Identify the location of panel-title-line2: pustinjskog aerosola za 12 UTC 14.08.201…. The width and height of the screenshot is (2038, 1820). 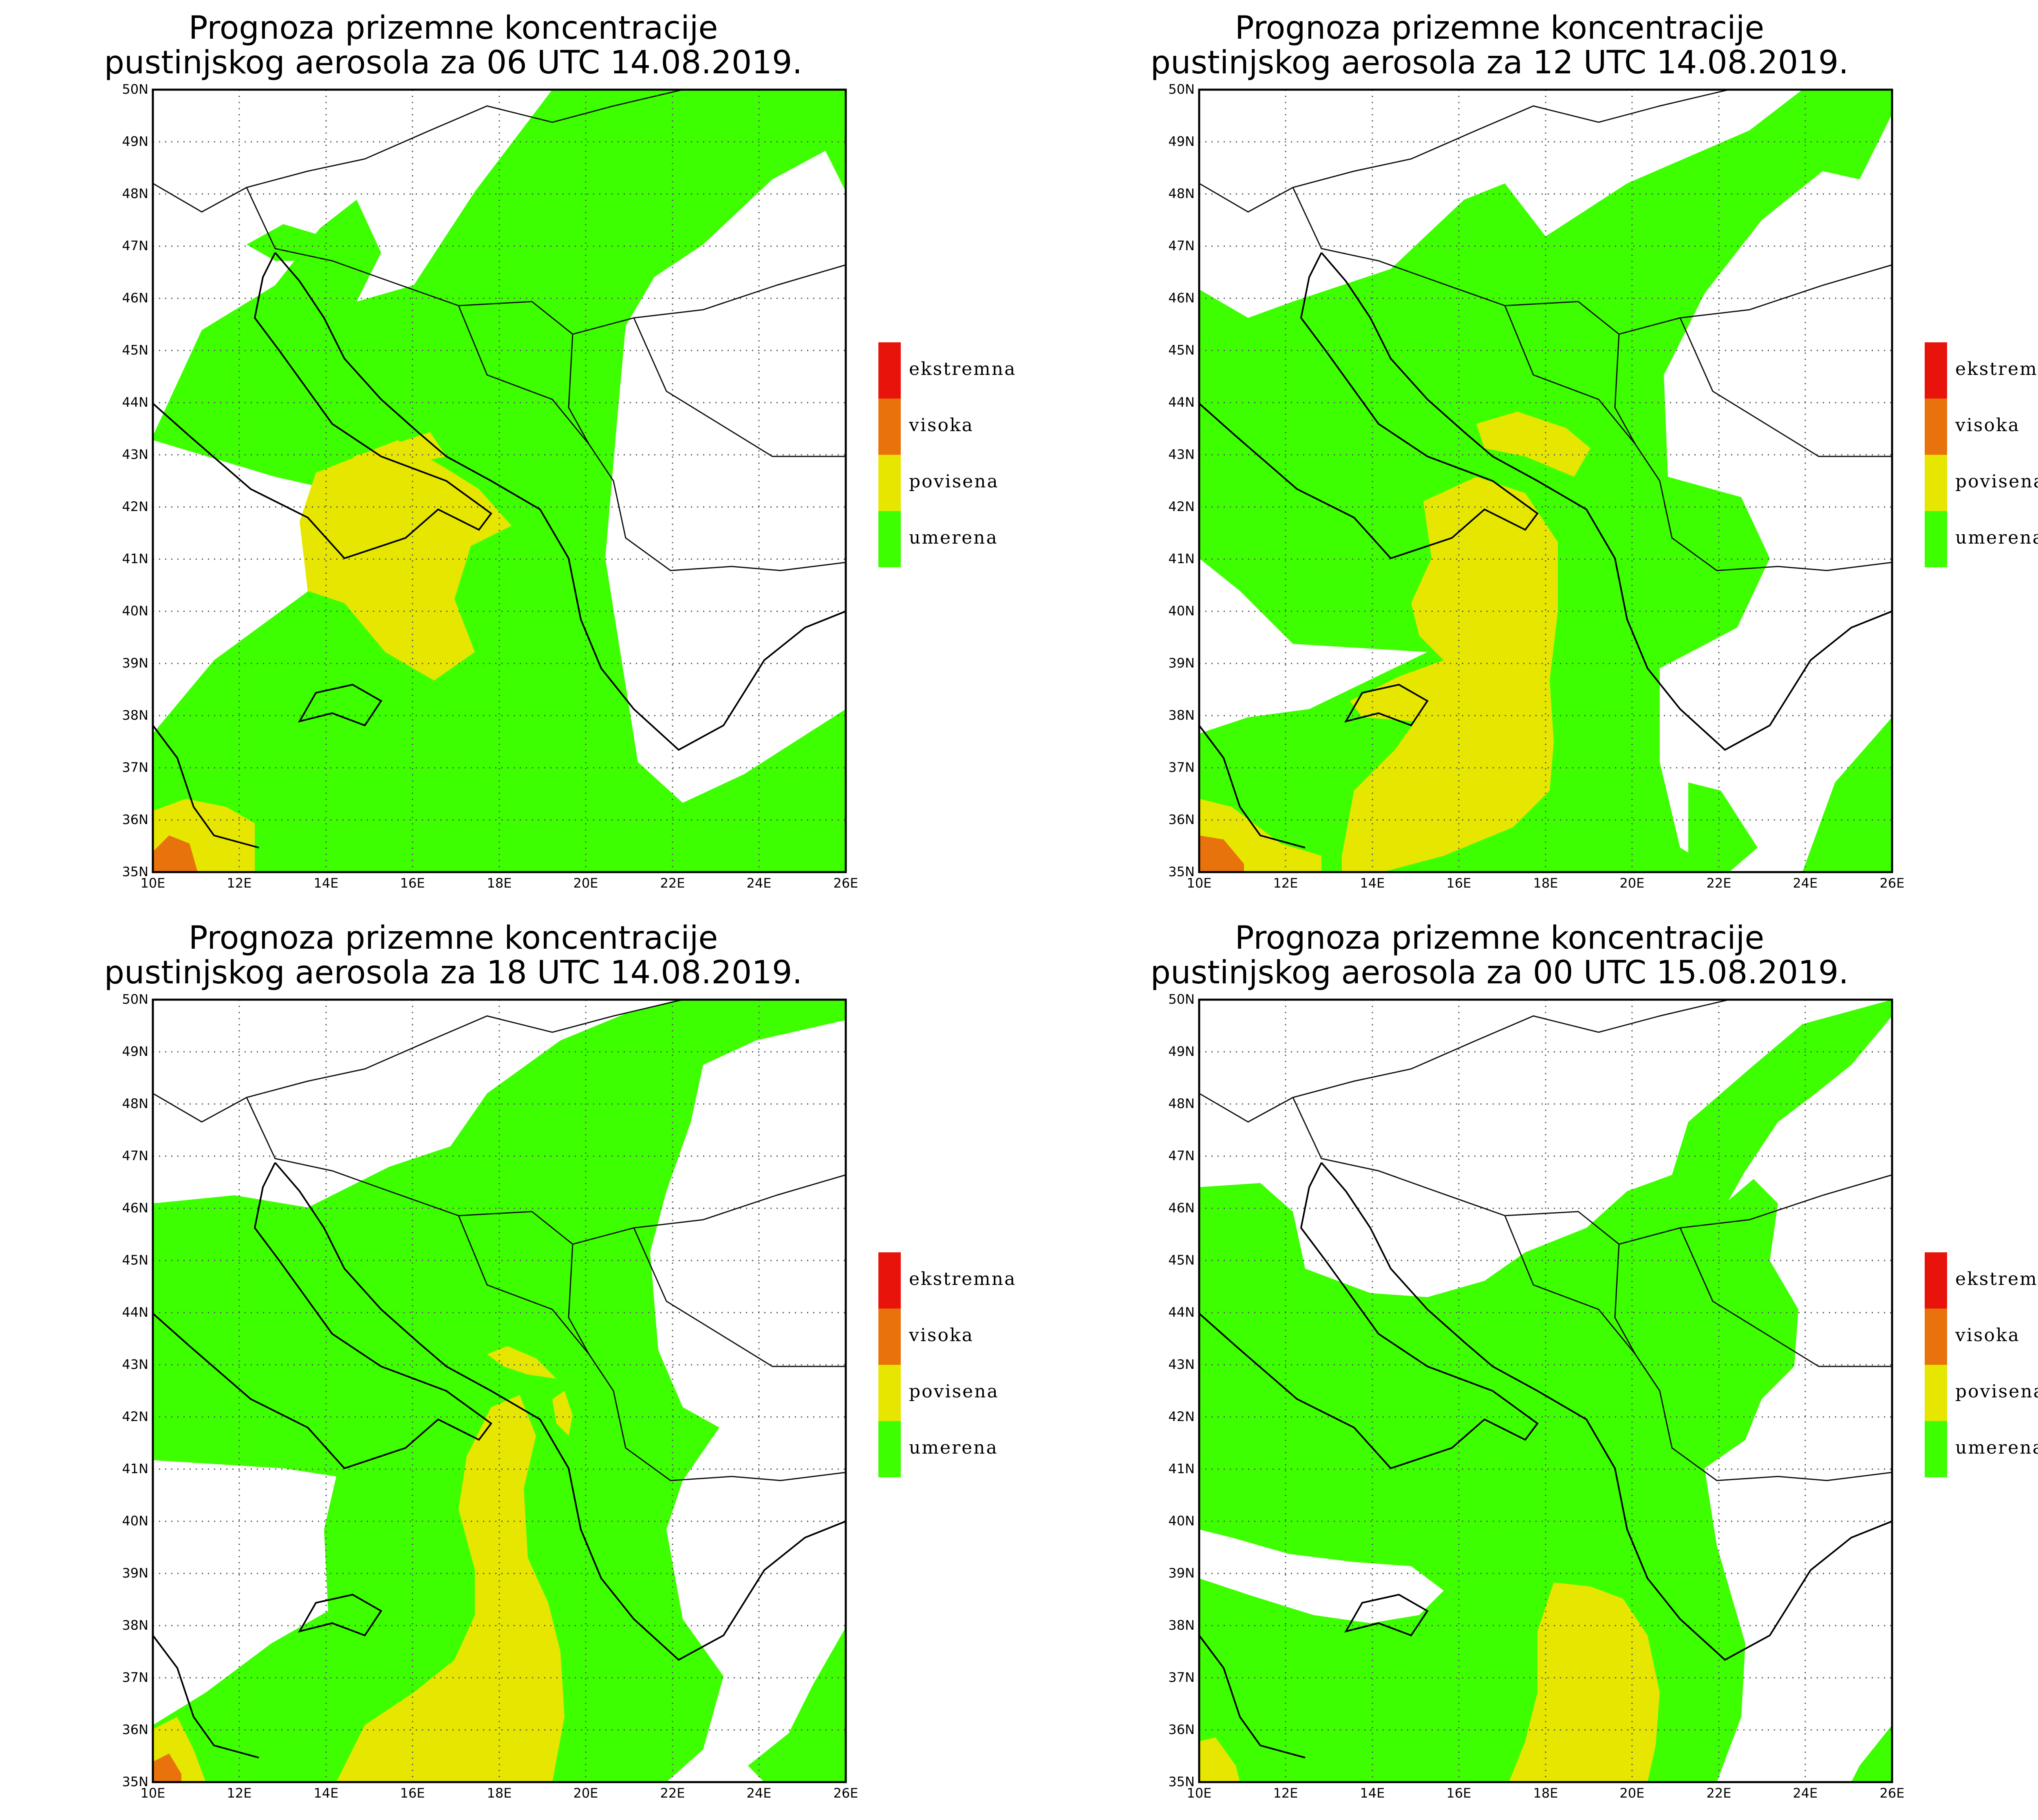
(1500, 62).